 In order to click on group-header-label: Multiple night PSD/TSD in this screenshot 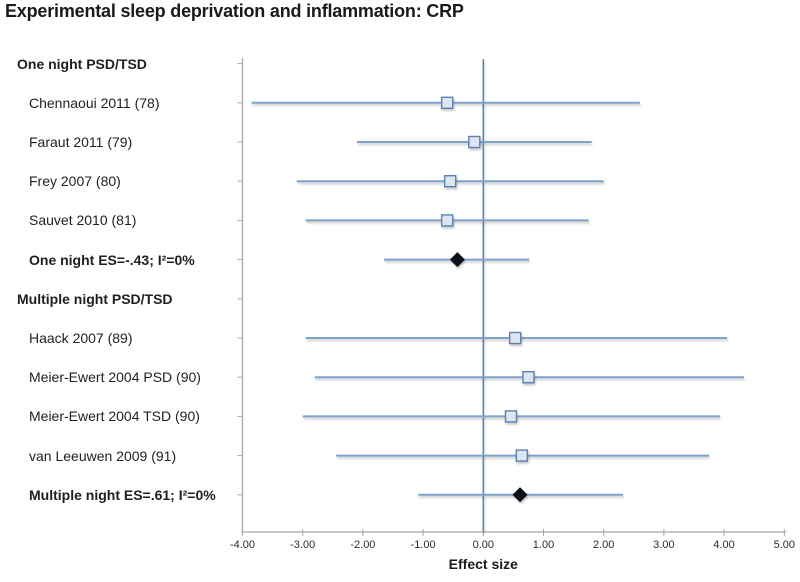, I will do `click(95, 298)`.